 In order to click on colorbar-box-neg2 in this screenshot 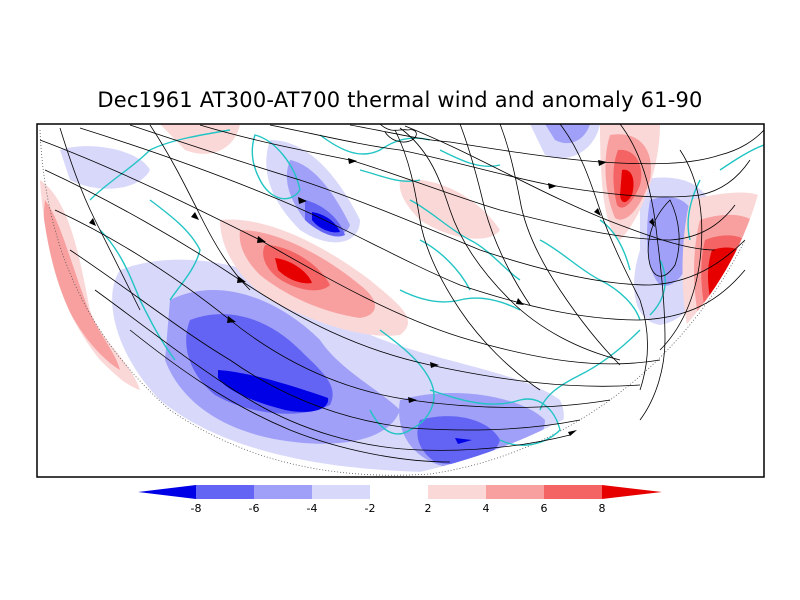, I will do `click(341, 492)`.